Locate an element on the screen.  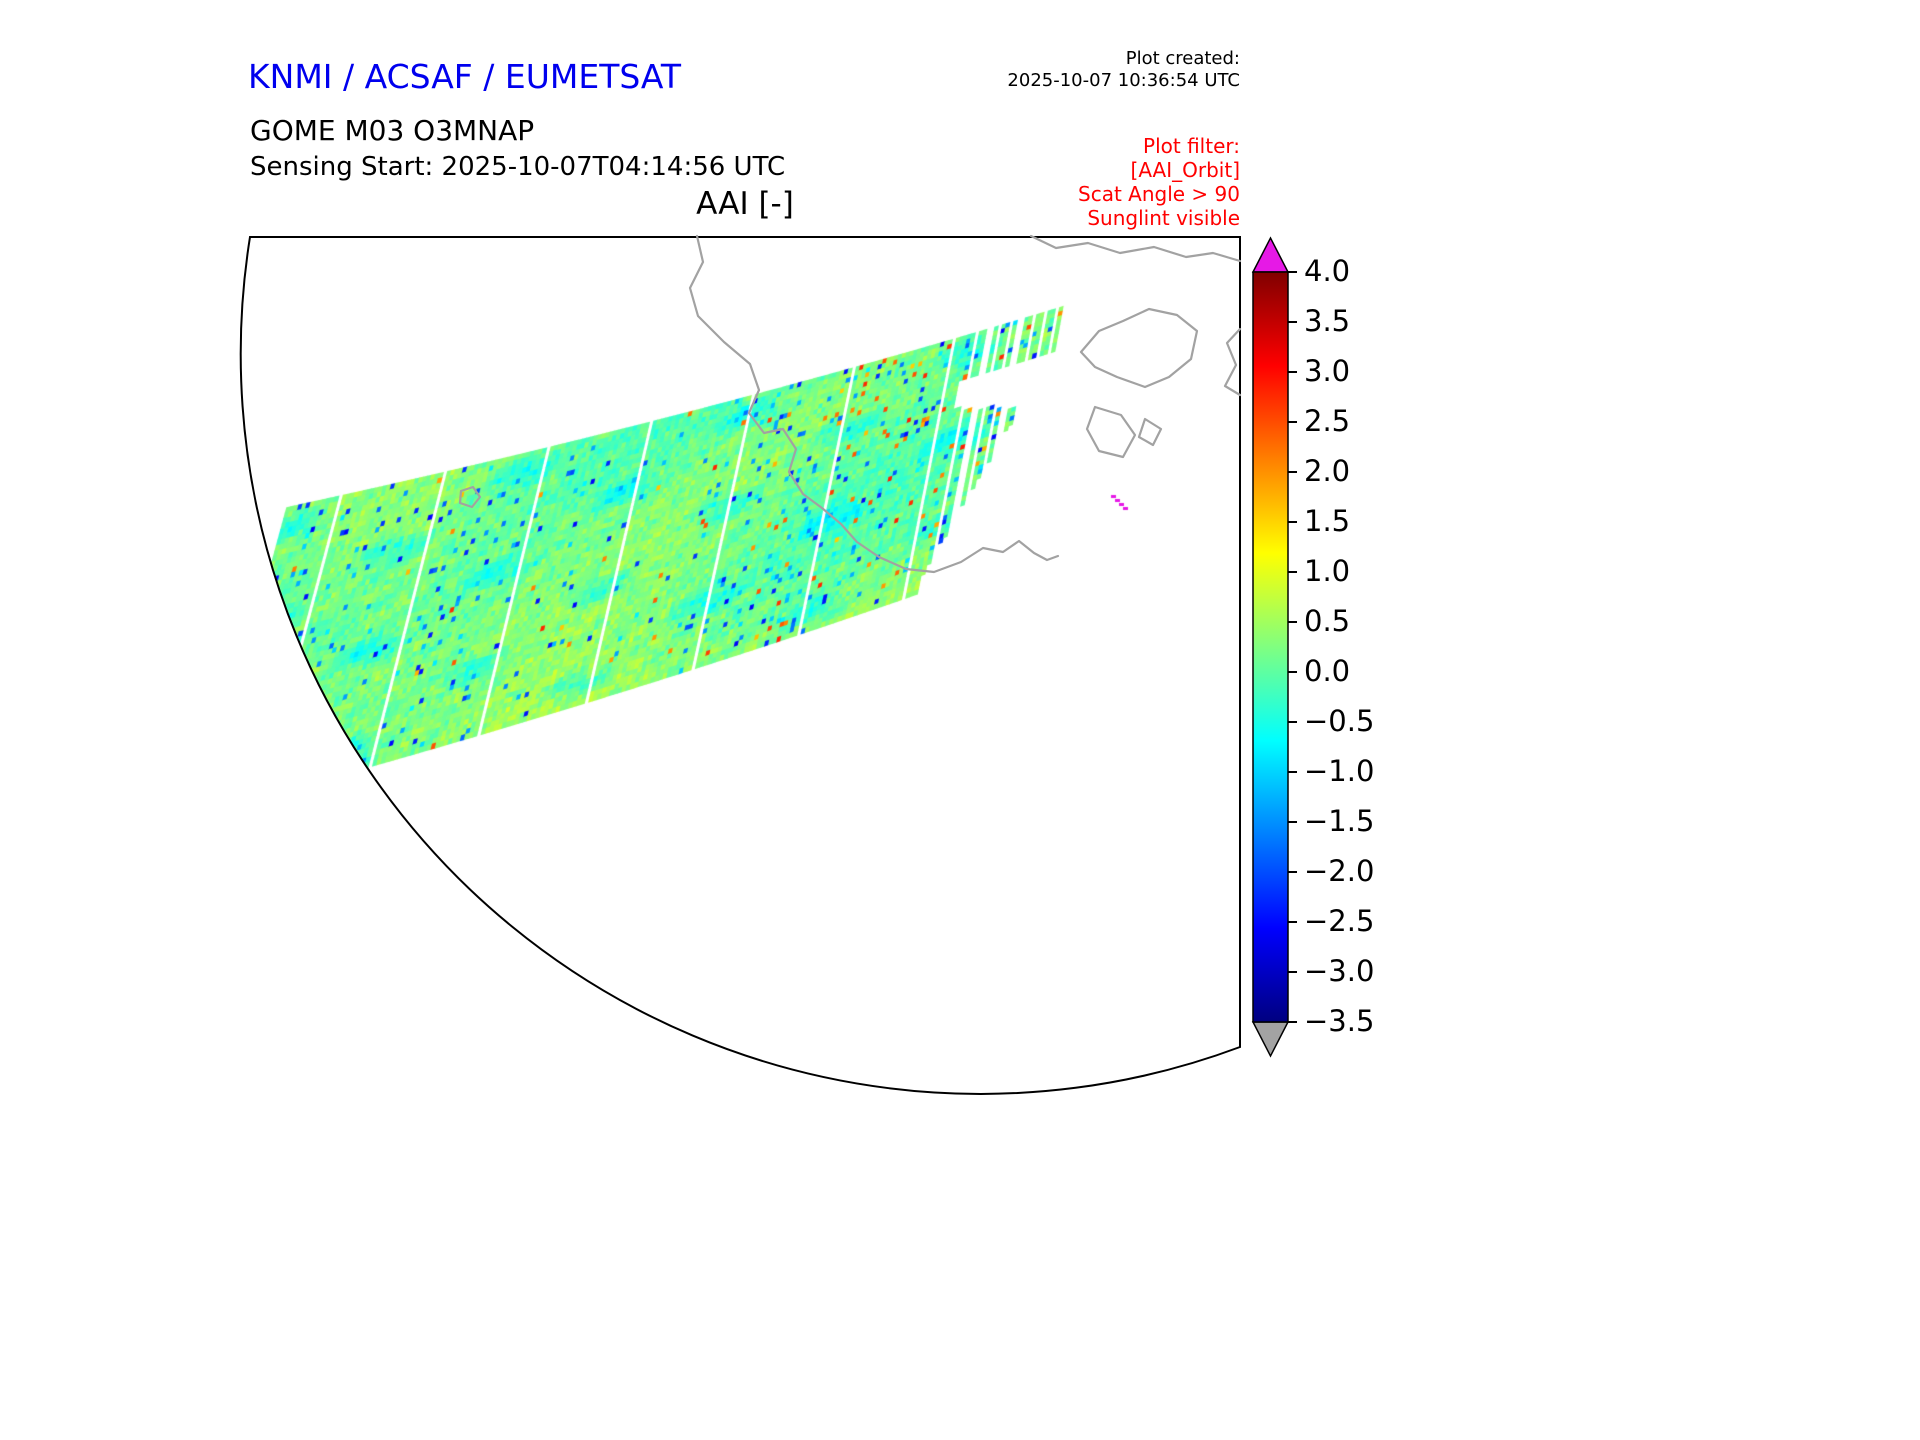
colorbar-tick-label: 3.0 is located at coordinates (1327, 371).